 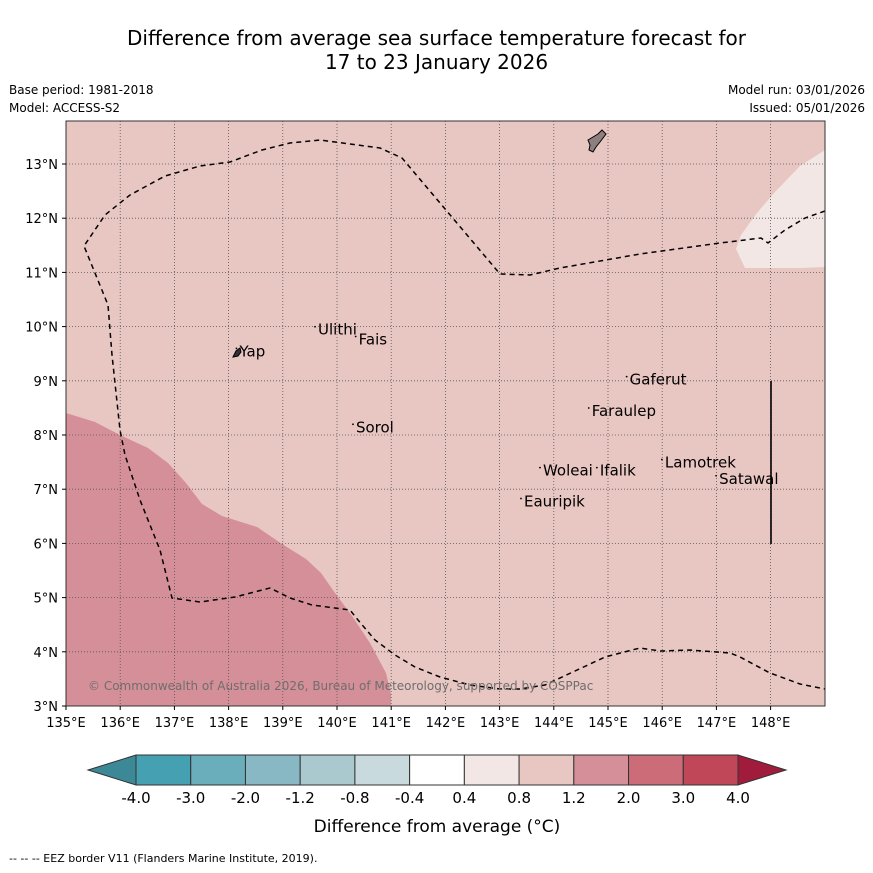 What do you see at coordinates (738, 798) in the screenshot?
I see `colorbar-tick-label: 4.0` at bounding box center [738, 798].